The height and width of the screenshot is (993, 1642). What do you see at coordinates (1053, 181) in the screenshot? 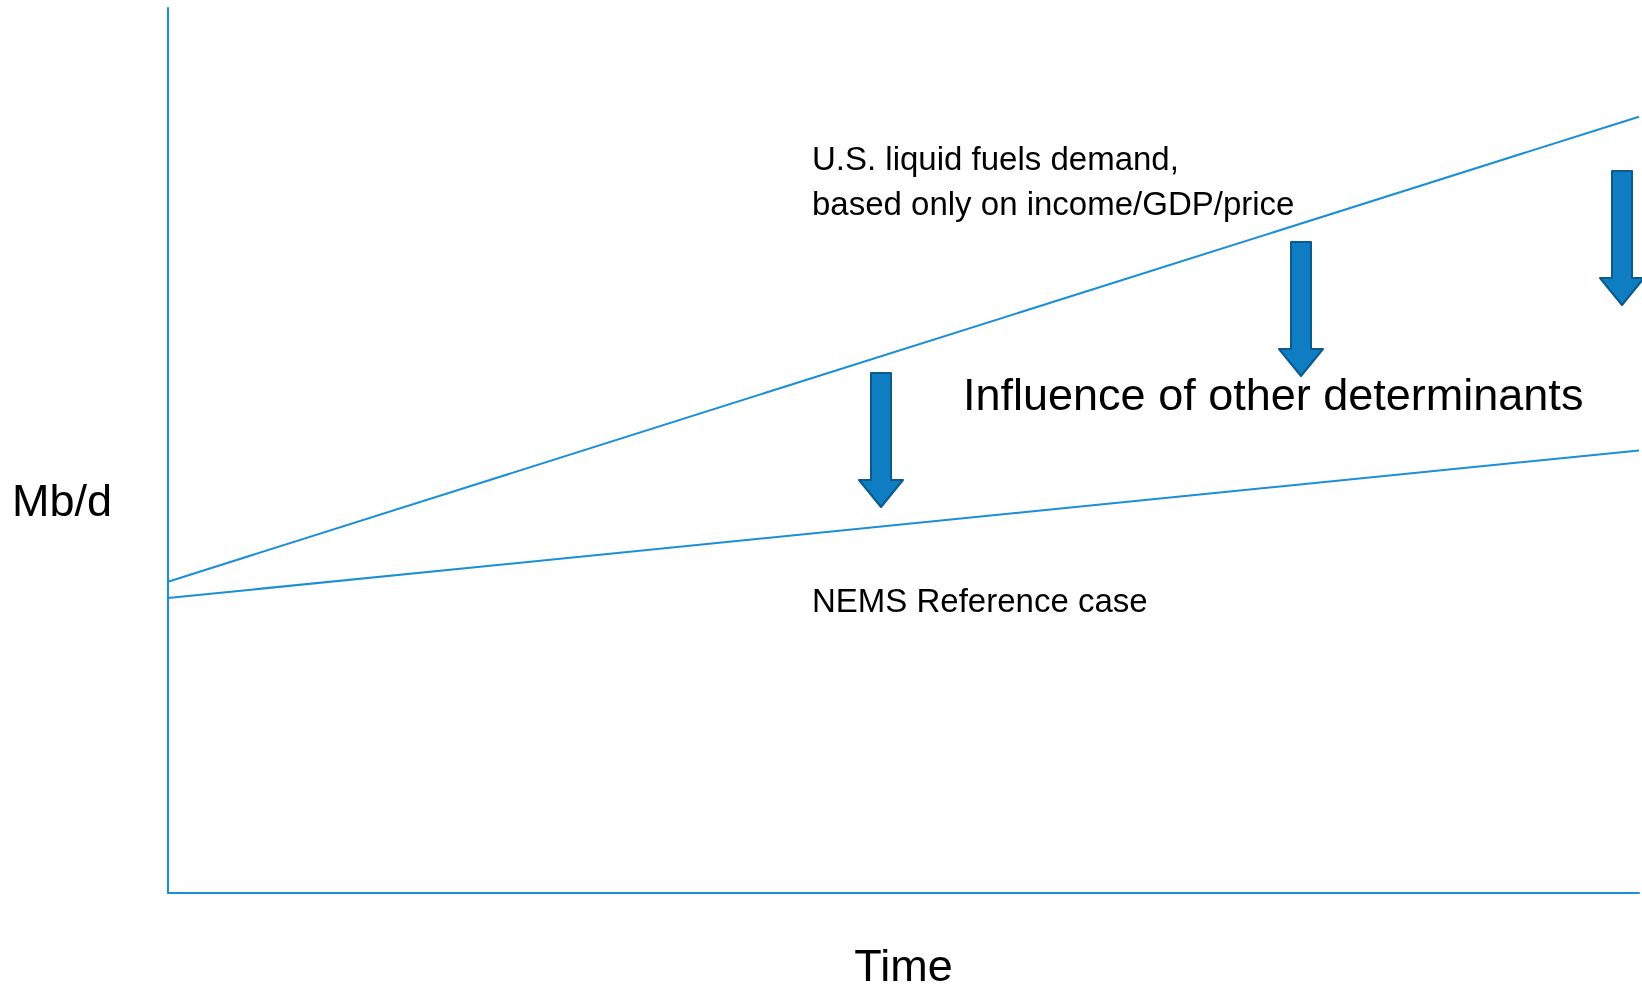
I see `series-label: U.S. liquid fuels demand, based only on income/GDP/price` at bounding box center [1053, 181].